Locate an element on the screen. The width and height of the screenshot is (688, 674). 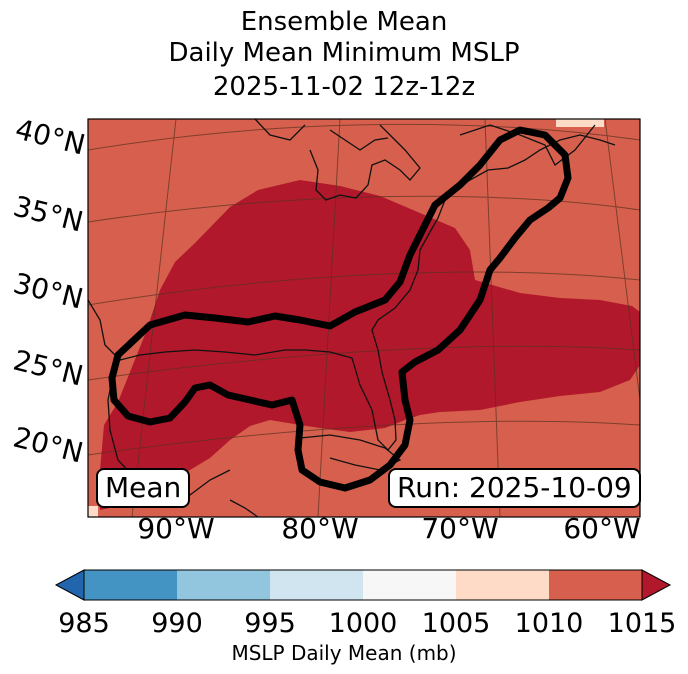
cb-tick-1015: 1015 is located at coordinates (642, 623).